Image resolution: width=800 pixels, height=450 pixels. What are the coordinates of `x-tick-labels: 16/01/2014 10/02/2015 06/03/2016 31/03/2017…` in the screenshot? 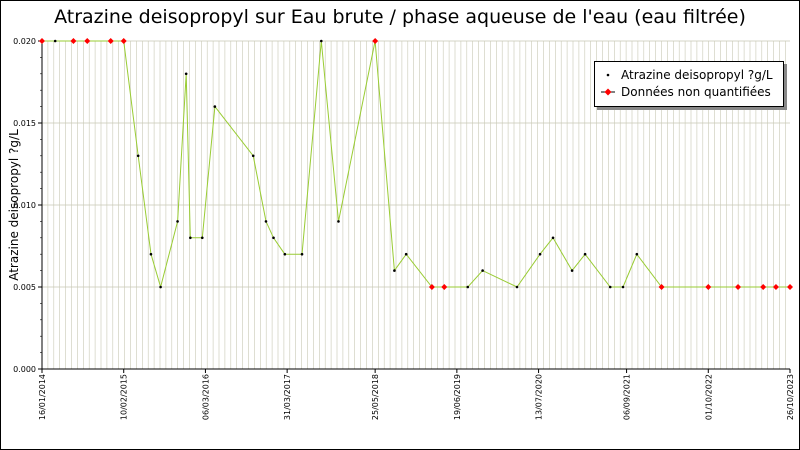 It's located at (416, 397).